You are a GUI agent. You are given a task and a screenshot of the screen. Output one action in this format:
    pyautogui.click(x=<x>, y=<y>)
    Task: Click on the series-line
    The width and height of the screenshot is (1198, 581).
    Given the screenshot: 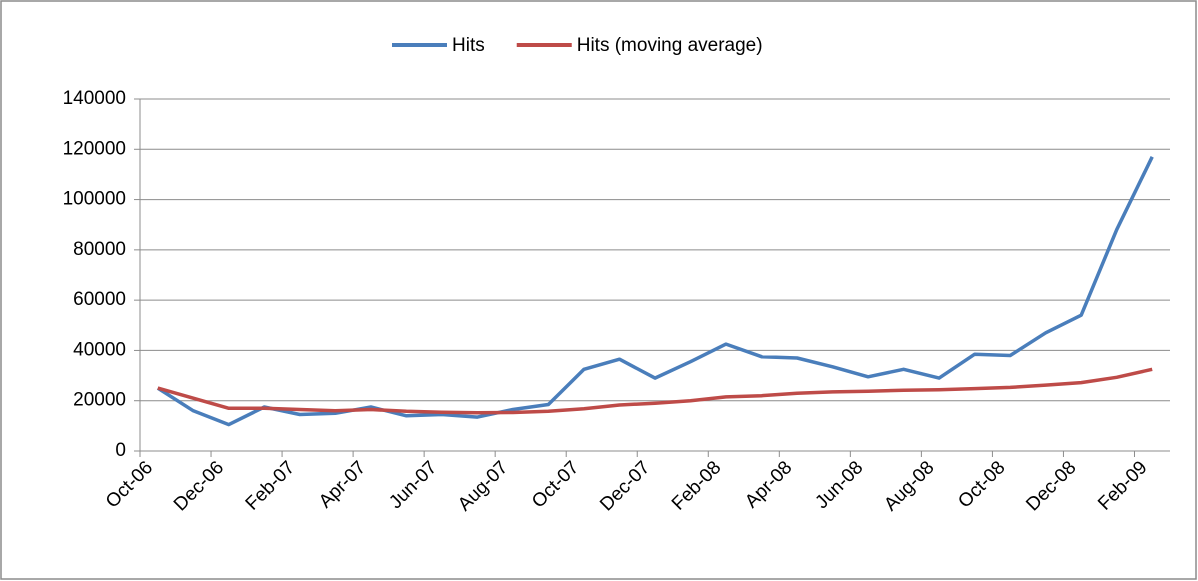 What is the action you would take?
    pyautogui.click(x=655, y=391)
    